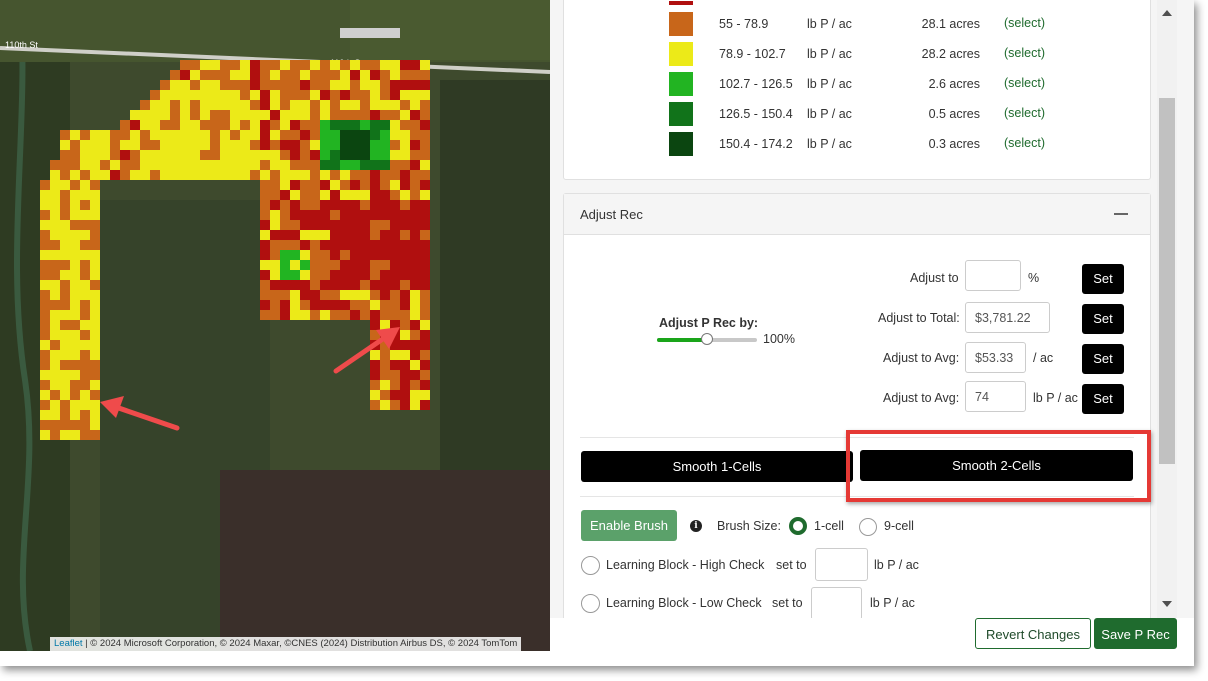 Image resolution: width=1208 pixels, height=681 pixels. I want to click on high-check-radio, so click(590, 565).